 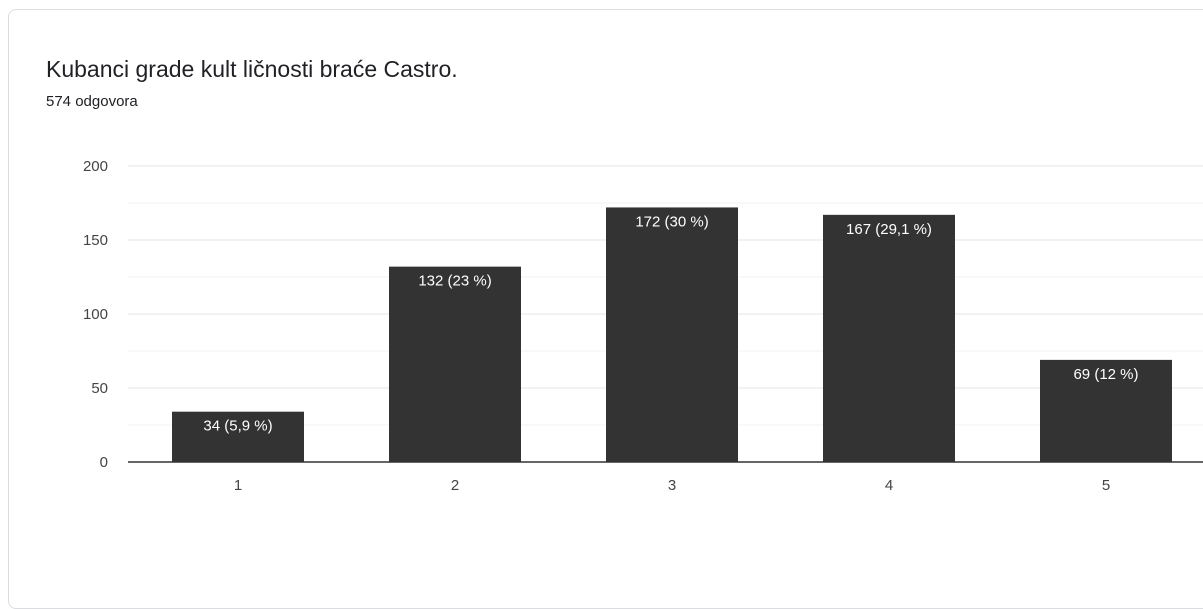 What do you see at coordinates (95, 166) in the screenshot?
I see `y-tick-label: 200` at bounding box center [95, 166].